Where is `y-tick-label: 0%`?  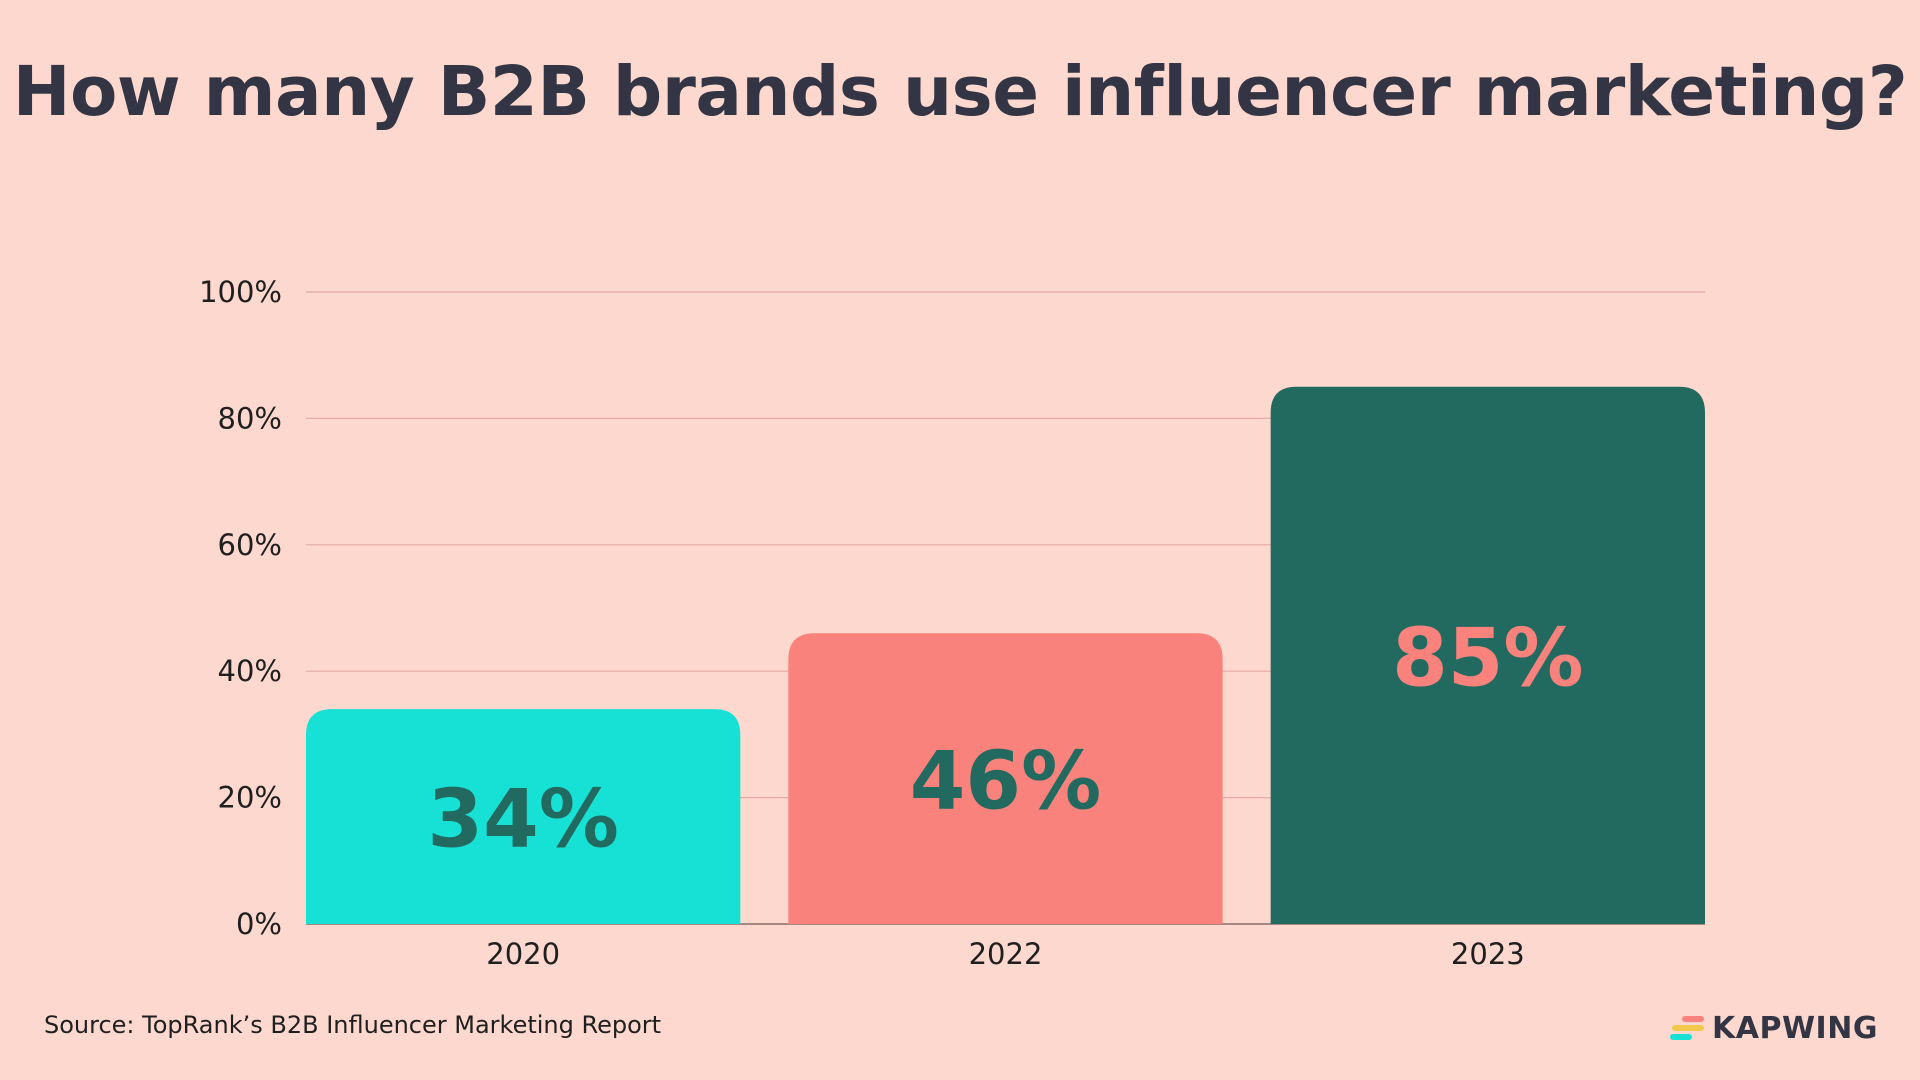 y-tick-label: 0% is located at coordinates (259, 924).